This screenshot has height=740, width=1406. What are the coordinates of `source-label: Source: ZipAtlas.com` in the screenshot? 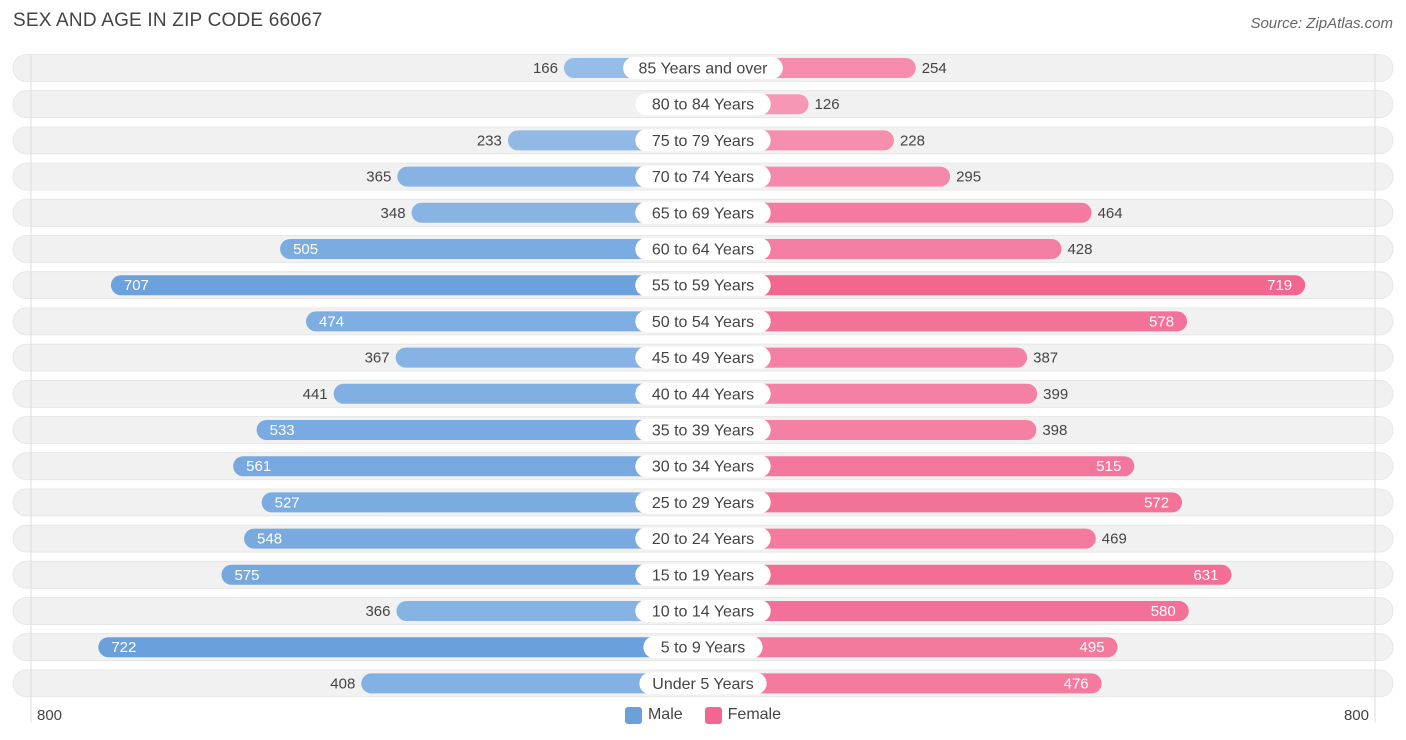 It's located at (1321, 23).